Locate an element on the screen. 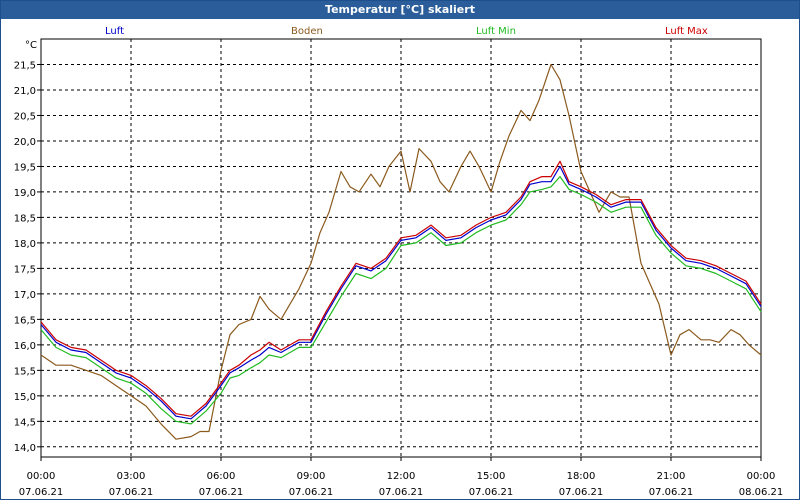 Image resolution: width=800 pixels, height=500 pixels. window-title: Temperatur [°C] skaliert is located at coordinates (400, 10).